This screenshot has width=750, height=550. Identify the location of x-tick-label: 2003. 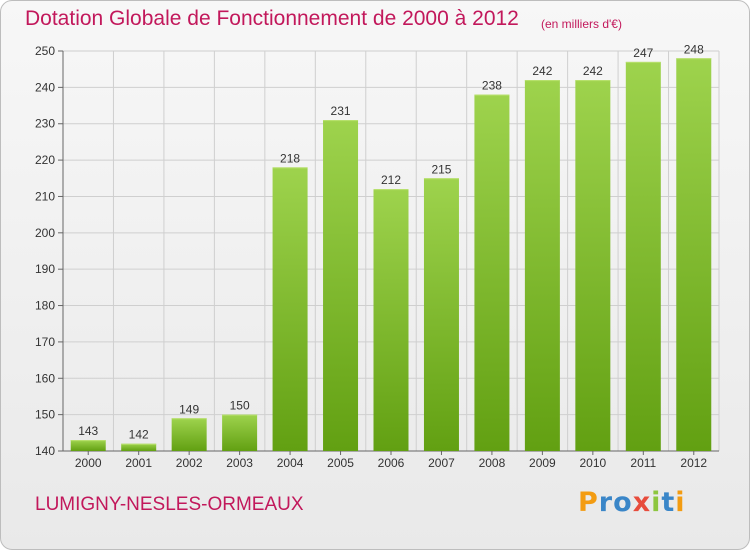
(239, 463).